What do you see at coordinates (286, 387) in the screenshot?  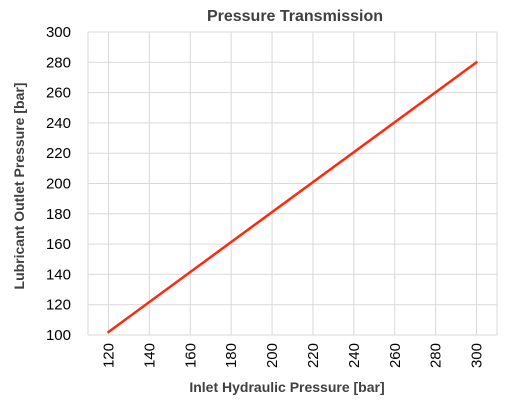 I see `x-axis-title: Inlet Hydraulic Pressure [bar]` at bounding box center [286, 387].